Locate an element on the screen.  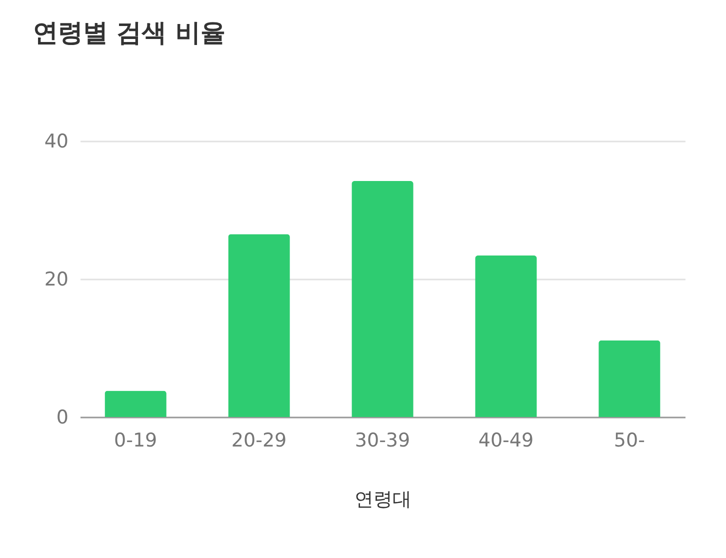
y-tick-label: 20 is located at coordinates (56, 279).